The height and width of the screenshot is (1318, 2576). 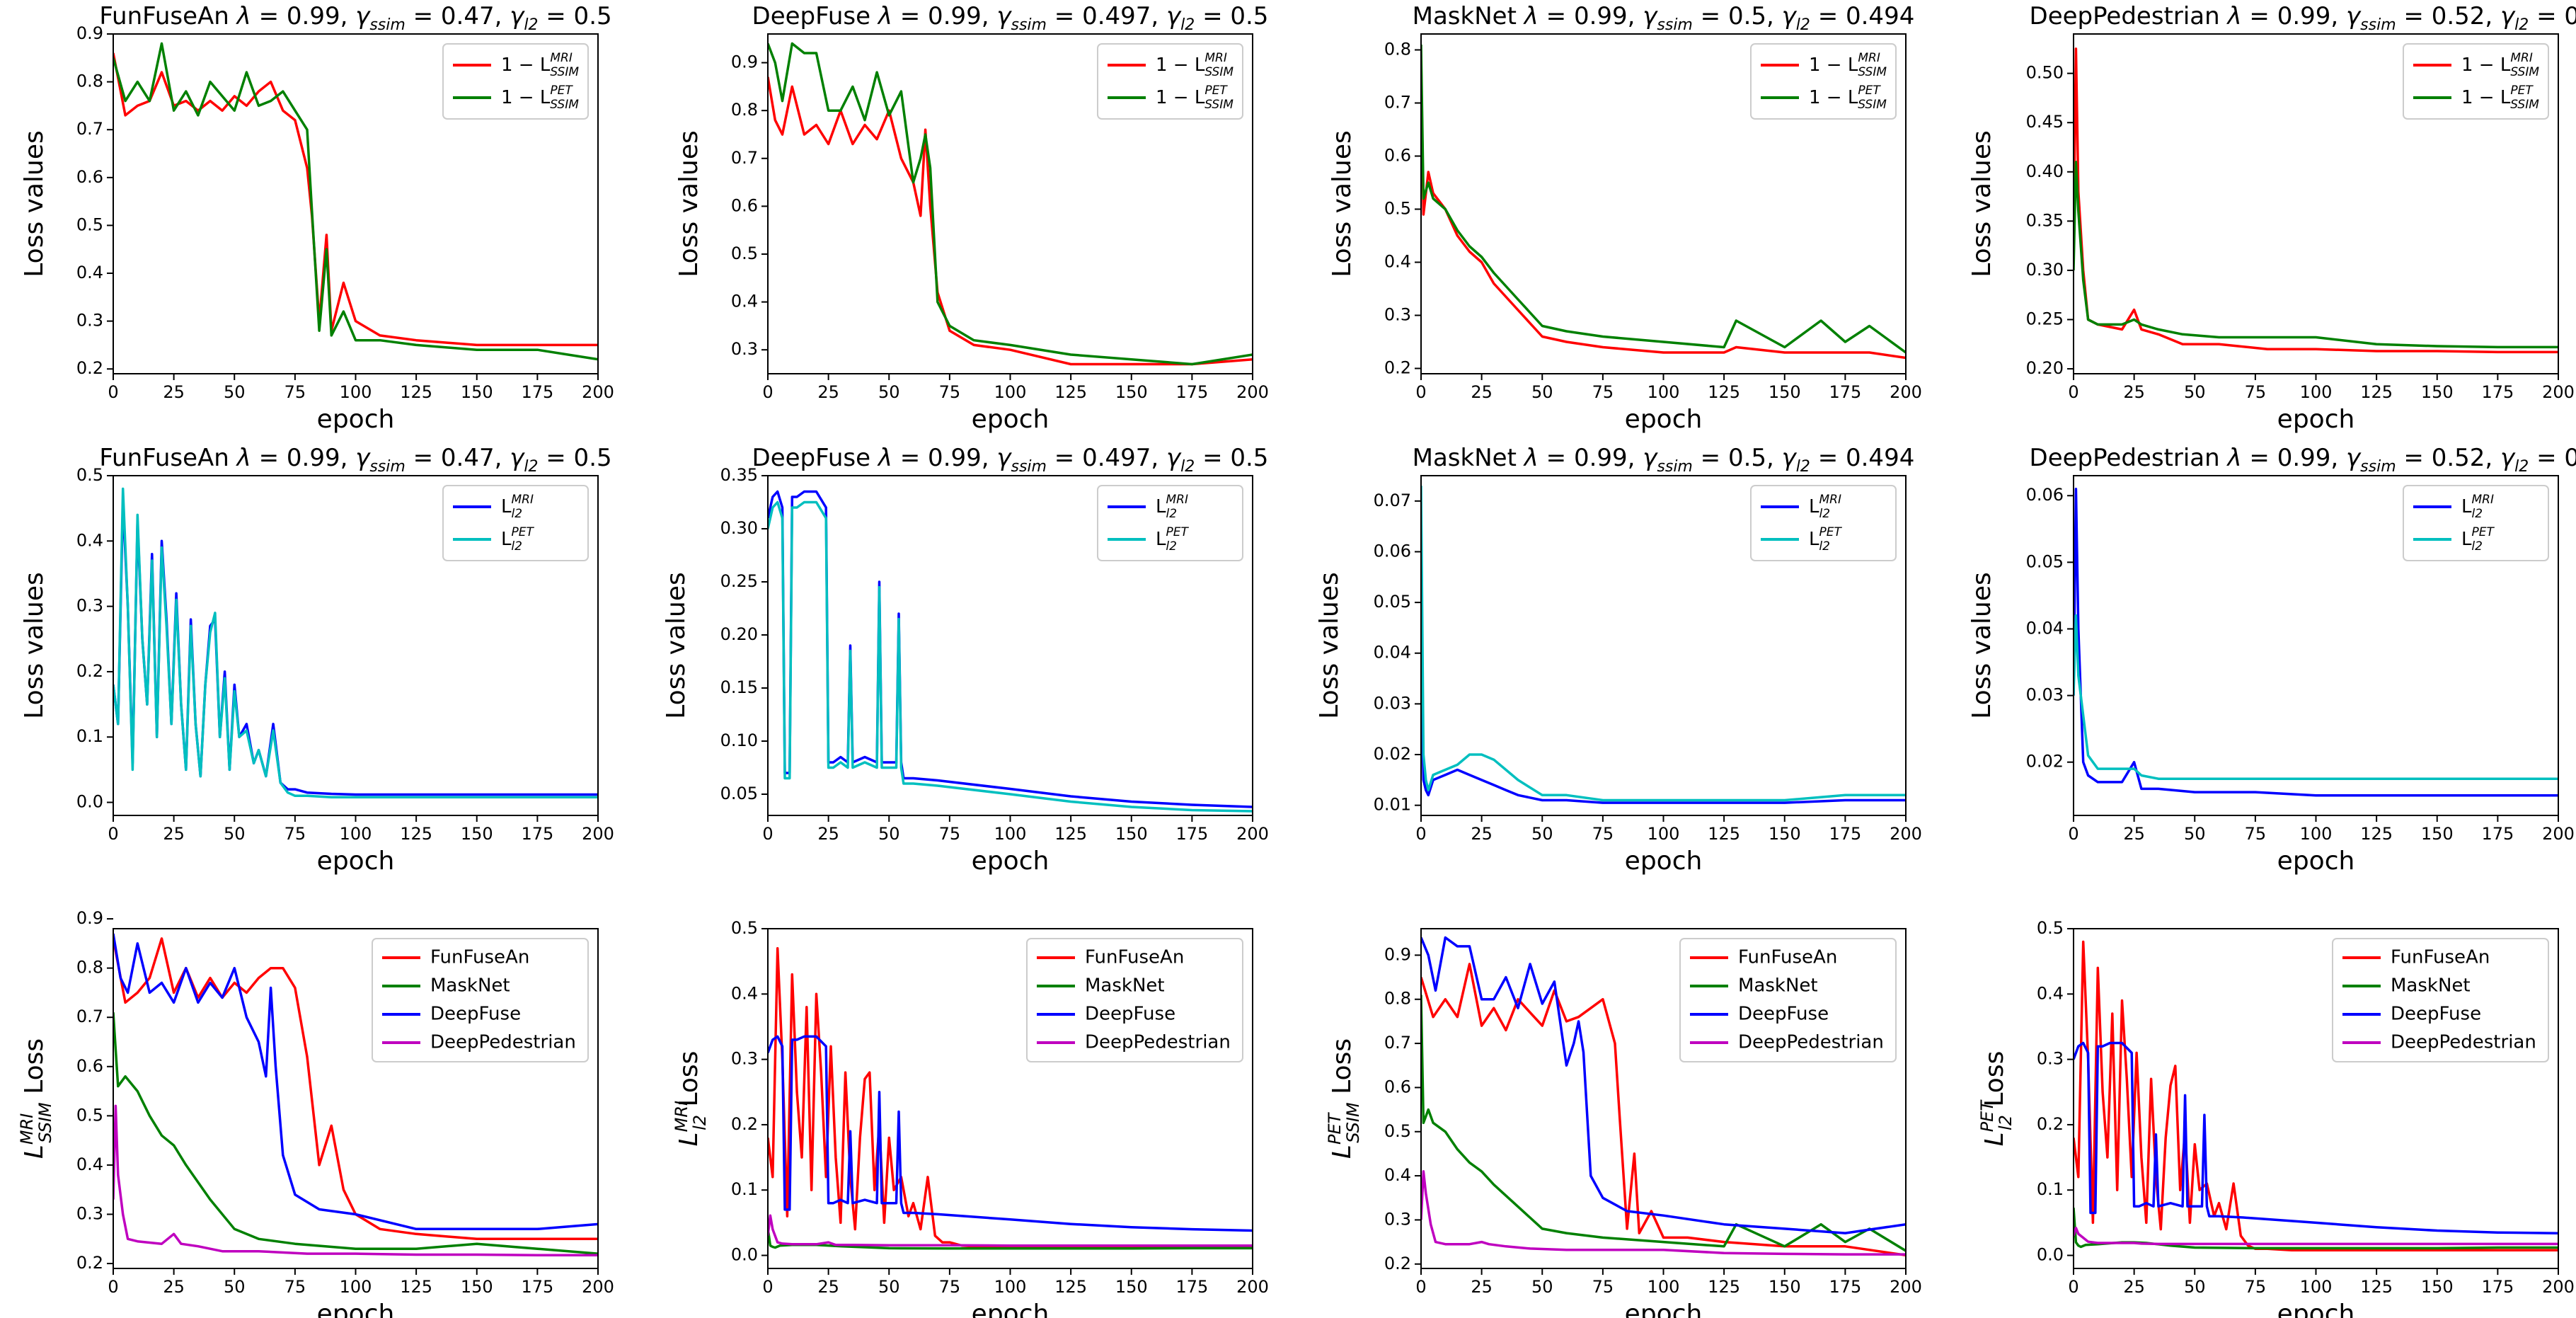 I want to click on y-tick-label: 0.02, so click(x=1393, y=754).